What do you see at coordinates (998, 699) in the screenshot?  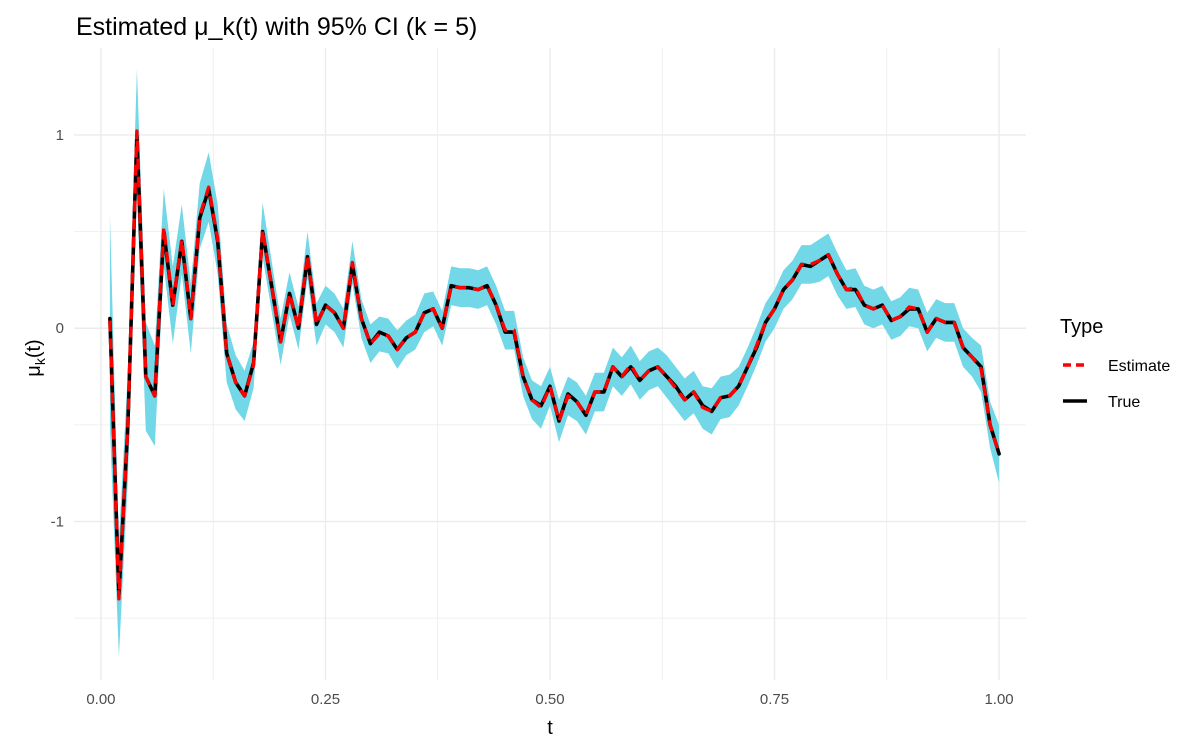 I see `x-tick-label: 1.00` at bounding box center [998, 699].